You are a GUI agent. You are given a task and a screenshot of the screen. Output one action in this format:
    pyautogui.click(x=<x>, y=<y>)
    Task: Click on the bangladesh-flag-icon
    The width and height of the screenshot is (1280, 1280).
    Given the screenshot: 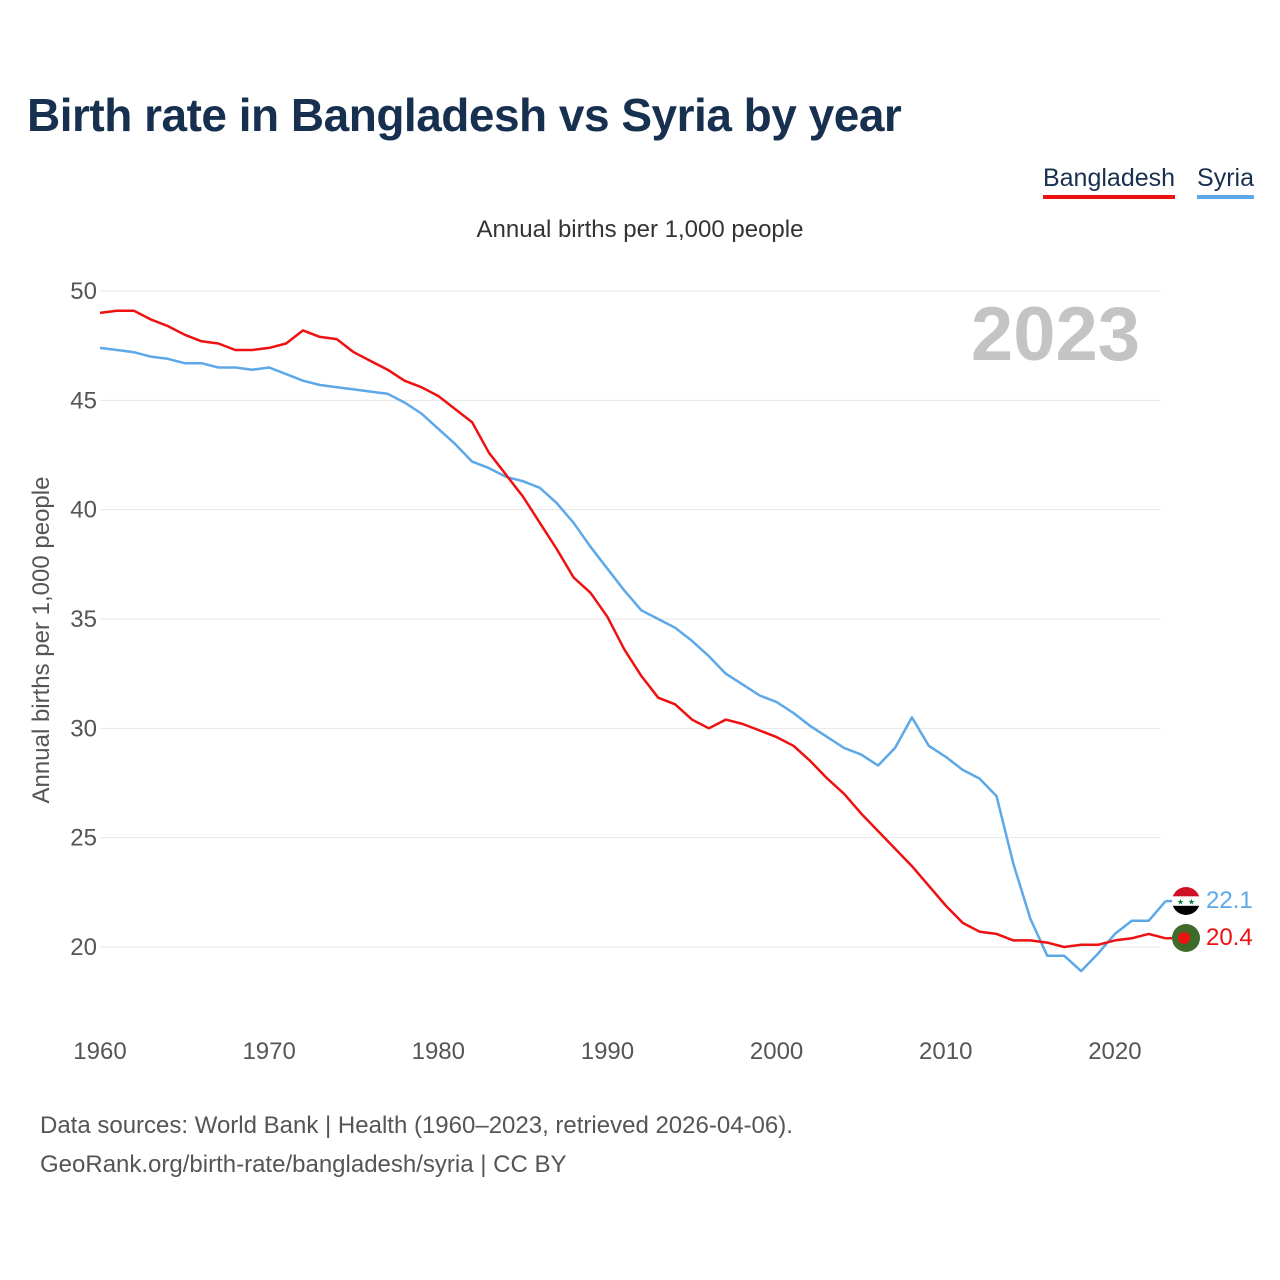 What is the action you would take?
    pyautogui.click(x=1186, y=938)
    